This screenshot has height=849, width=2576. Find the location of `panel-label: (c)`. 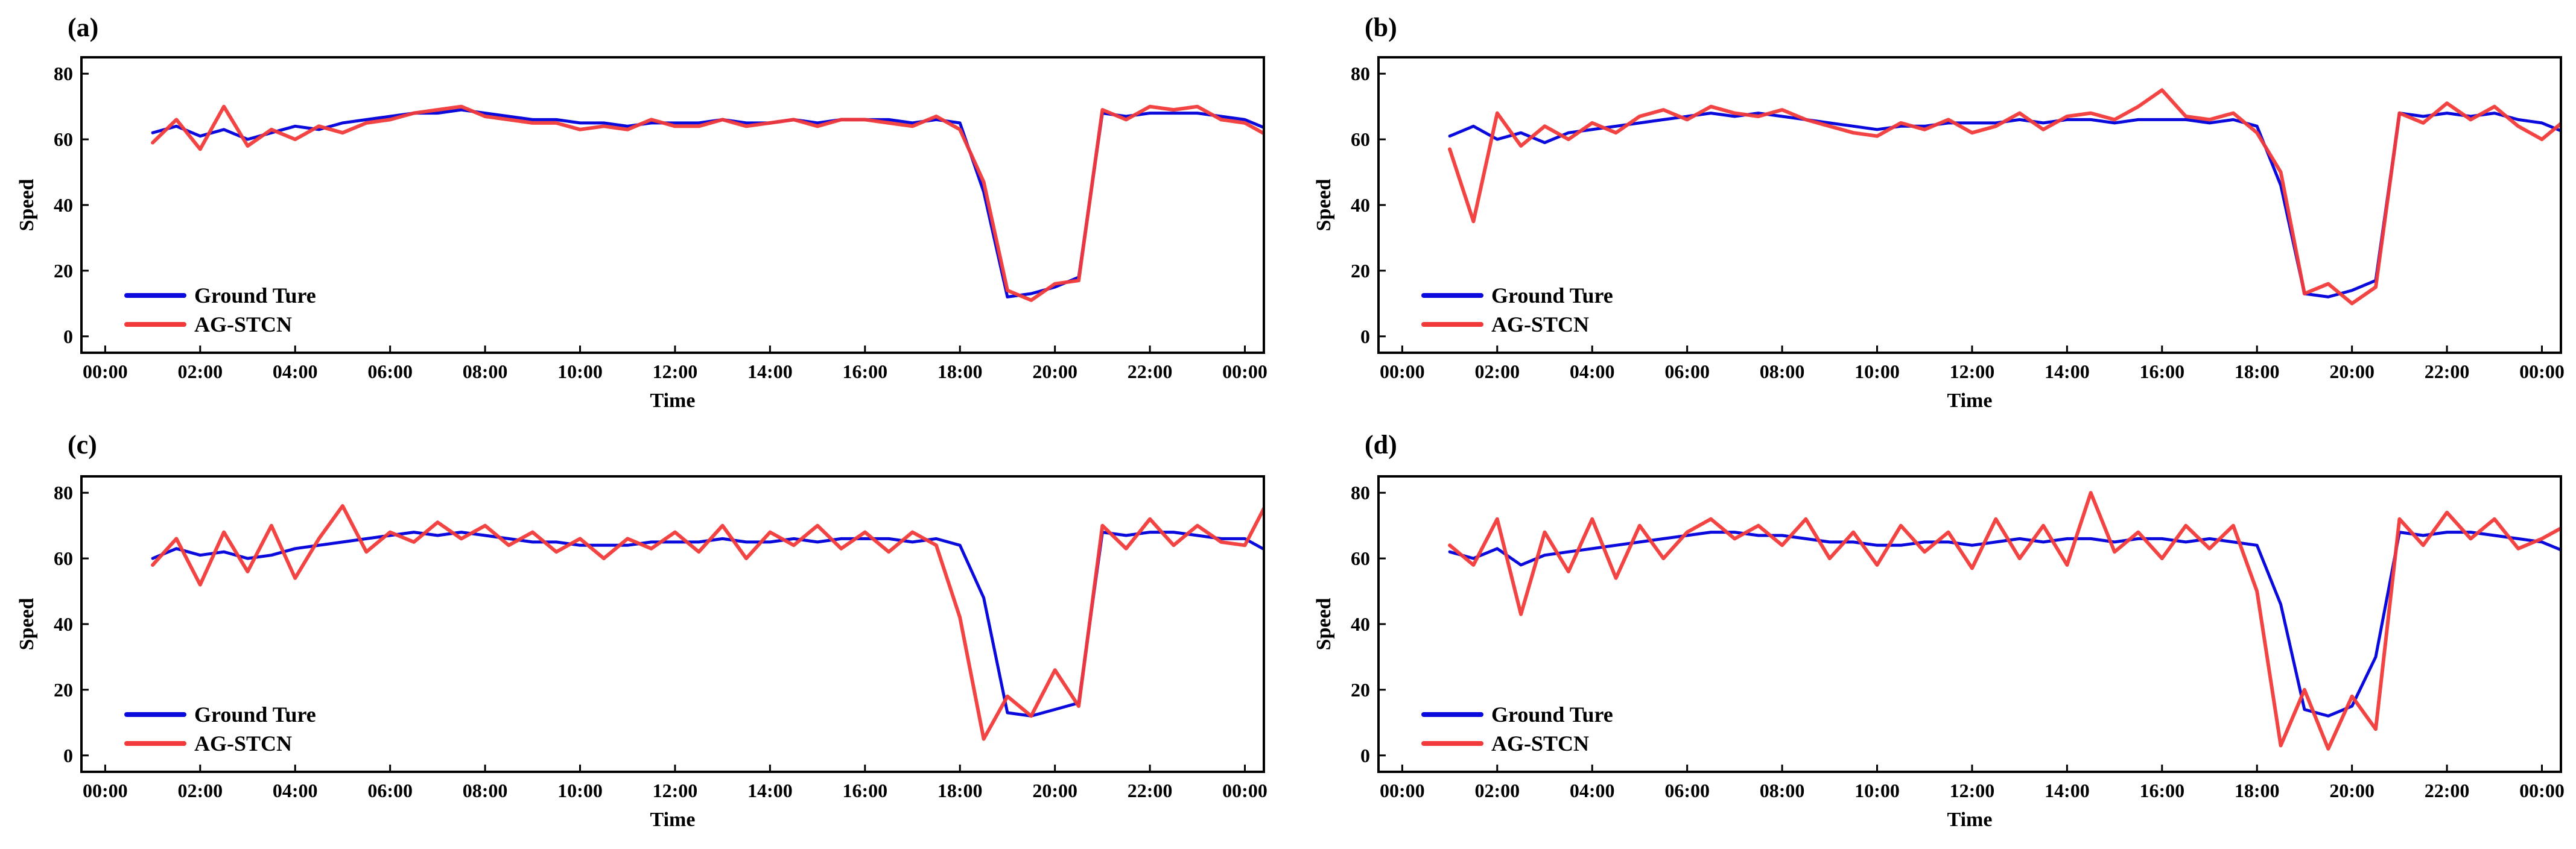

panel-label: (c) is located at coordinates (82, 445).